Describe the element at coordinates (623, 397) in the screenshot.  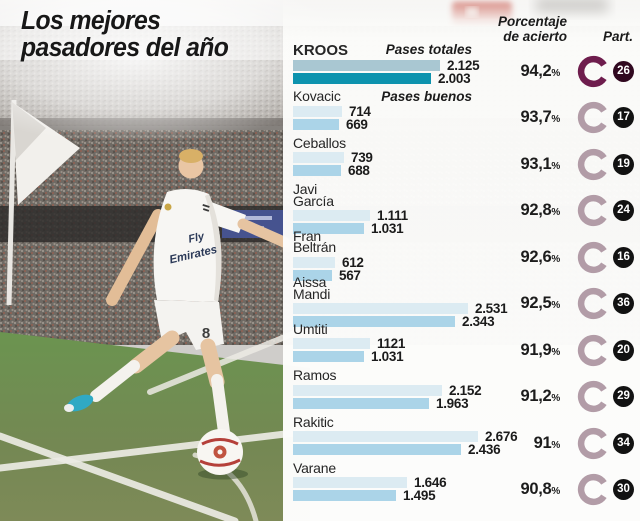
I see `matches-played-badge: 29` at that location.